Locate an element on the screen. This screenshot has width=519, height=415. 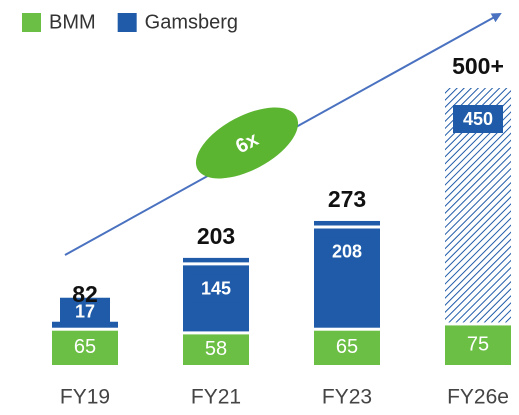
segment-label: 17 is located at coordinates (85, 311).